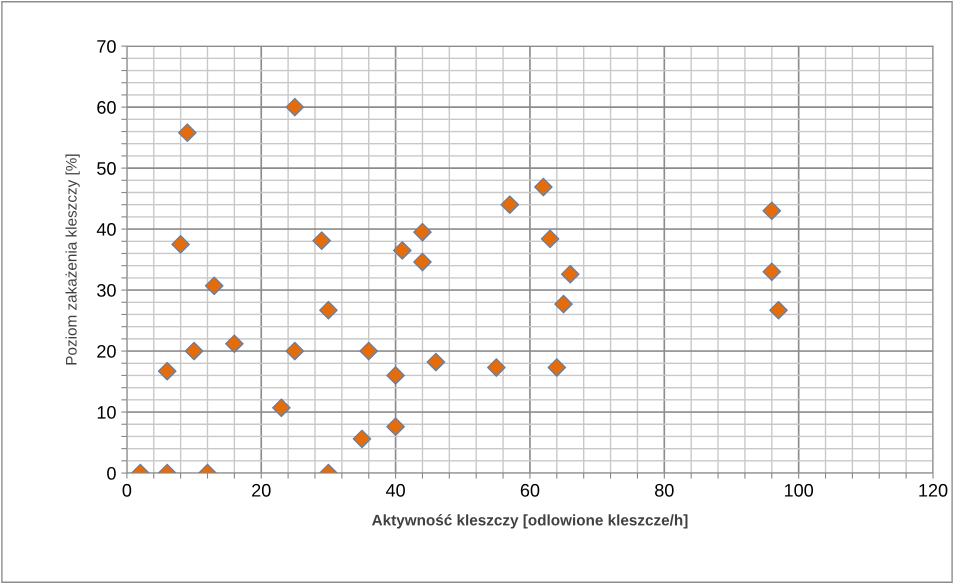 The height and width of the screenshot is (584, 954). Describe the element at coordinates (127, 490) in the screenshot. I see `x-tick-label: 0` at that location.